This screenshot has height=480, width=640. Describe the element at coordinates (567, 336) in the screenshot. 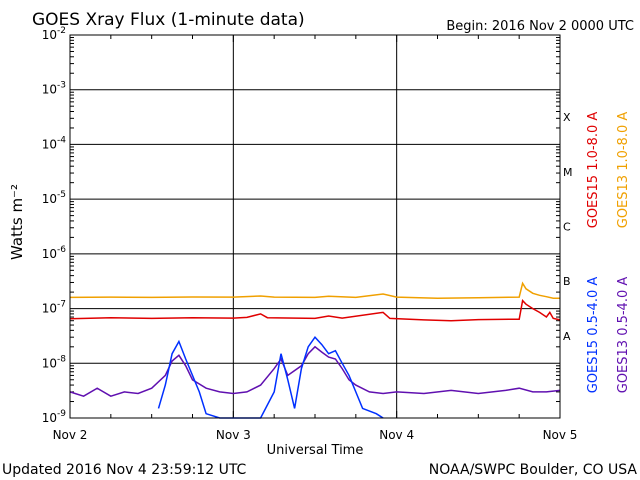

I see `flare-class-label: A` at that location.